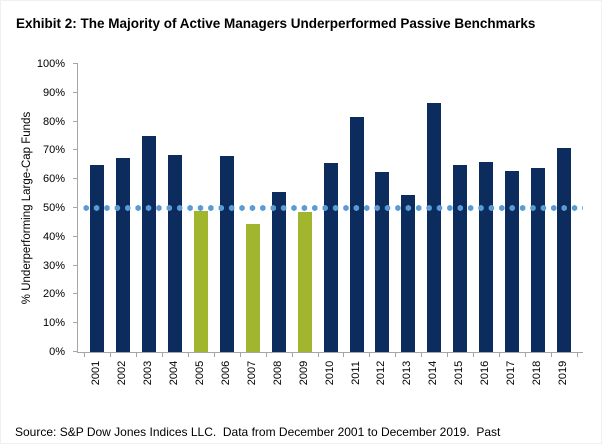 The image size is (602, 444). What do you see at coordinates (53, 92) in the screenshot?
I see `y-tick-label-90: 90%` at bounding box center [53, 92].